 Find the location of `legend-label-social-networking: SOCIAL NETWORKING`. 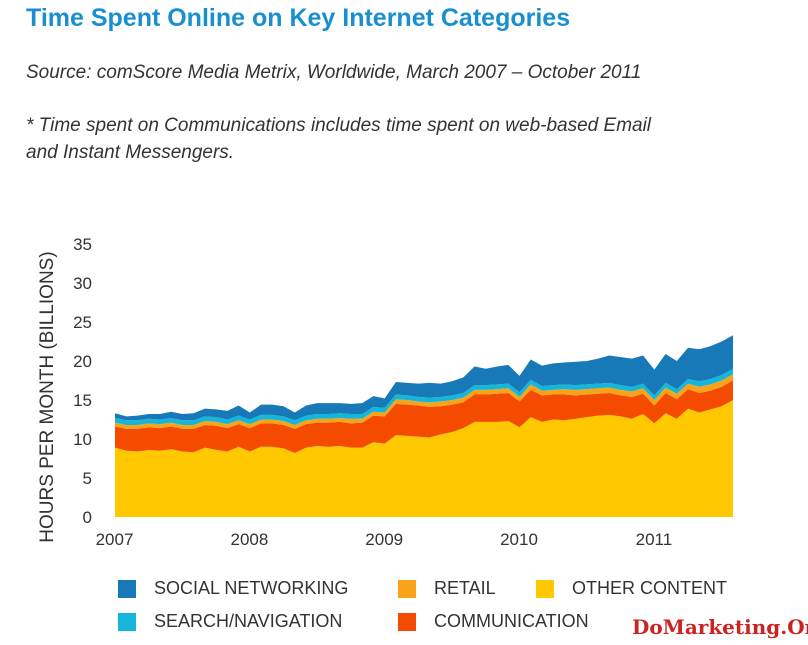

legend-label-social-networking: SOCIAL NETWORKING is located at coordinates (251, 588).